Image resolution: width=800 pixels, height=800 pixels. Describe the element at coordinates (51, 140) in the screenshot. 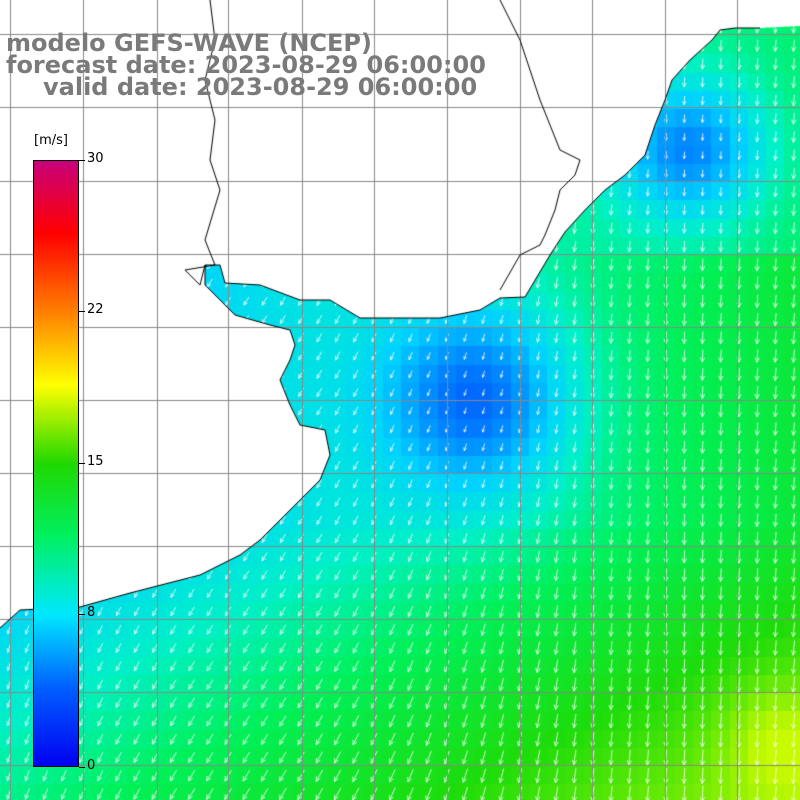

I see `colorbar-unit: [m/s]` at that location.